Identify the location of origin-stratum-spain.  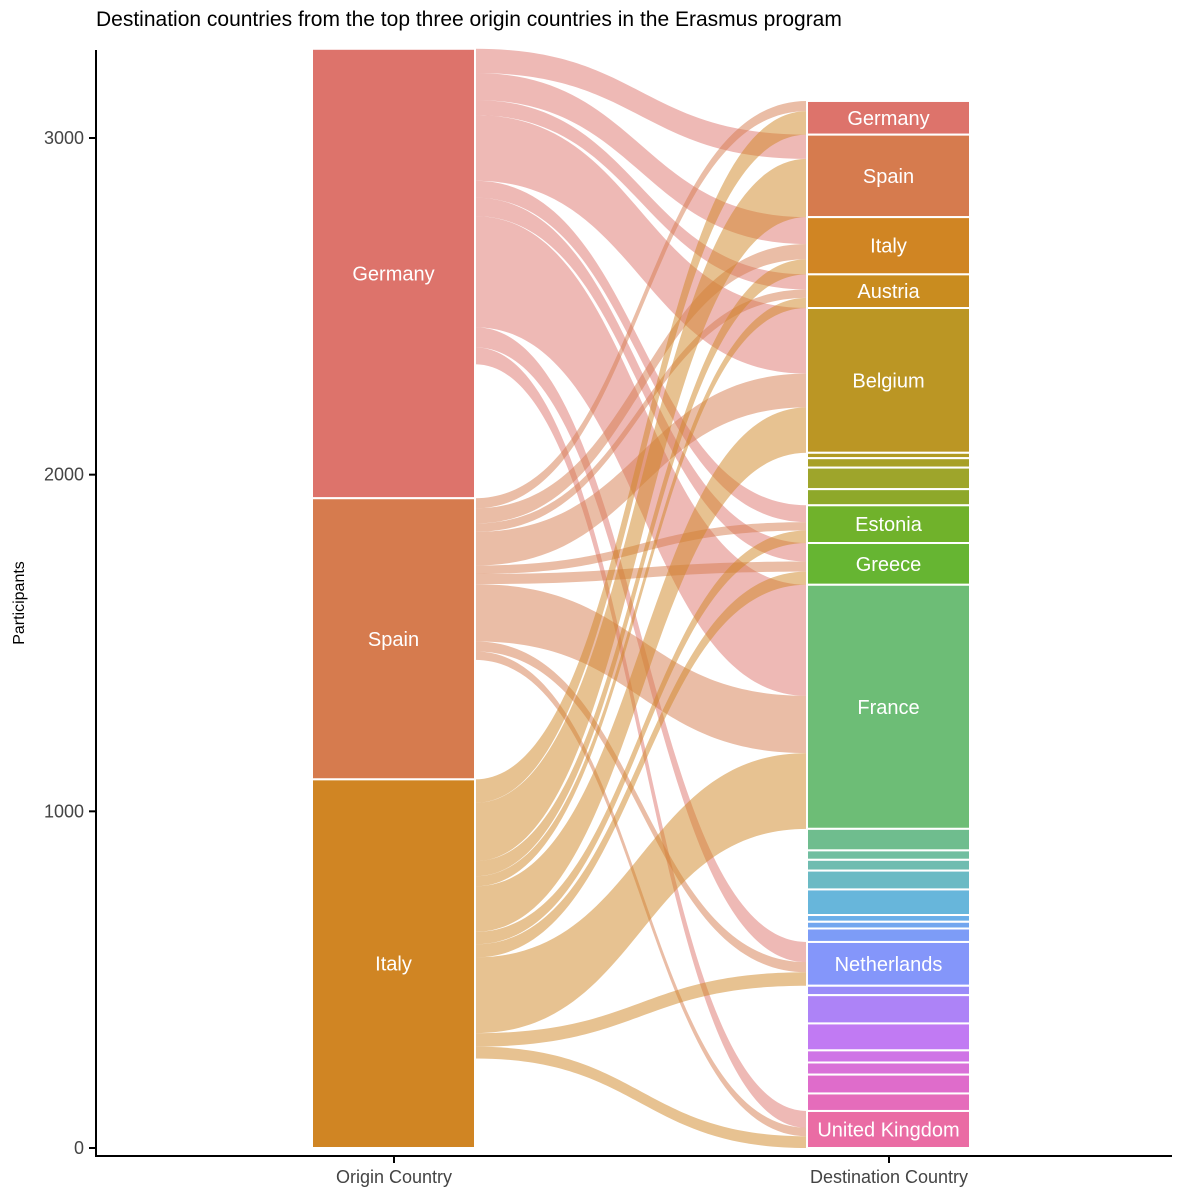
(393, 639).